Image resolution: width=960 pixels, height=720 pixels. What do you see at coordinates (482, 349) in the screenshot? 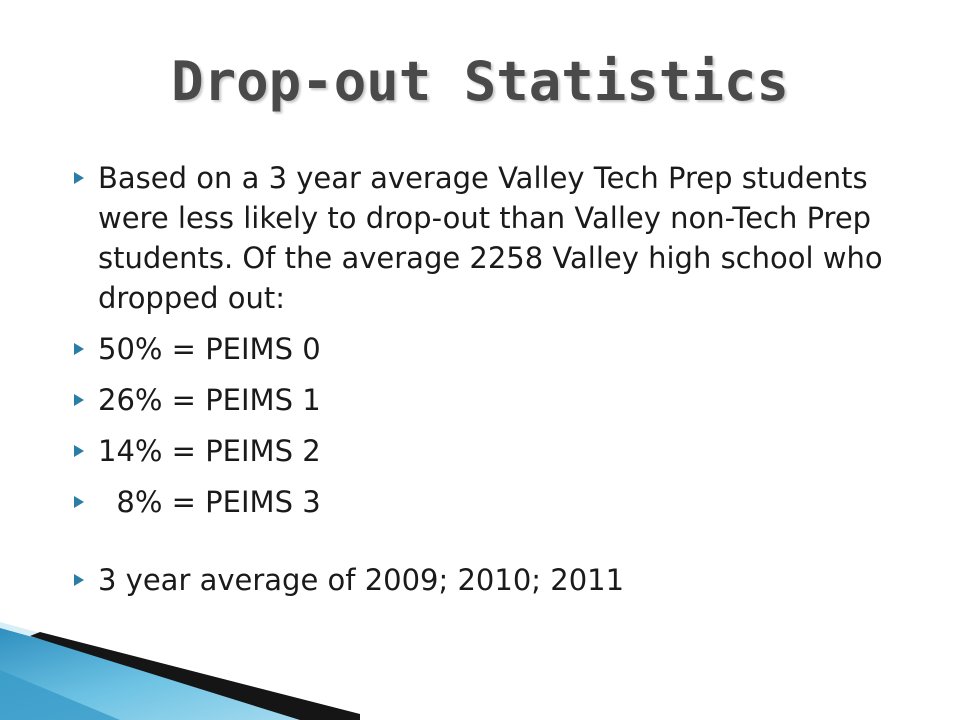
I see `bullet-item: 50% = PEIMS 0` at bounding box center [482, 349].